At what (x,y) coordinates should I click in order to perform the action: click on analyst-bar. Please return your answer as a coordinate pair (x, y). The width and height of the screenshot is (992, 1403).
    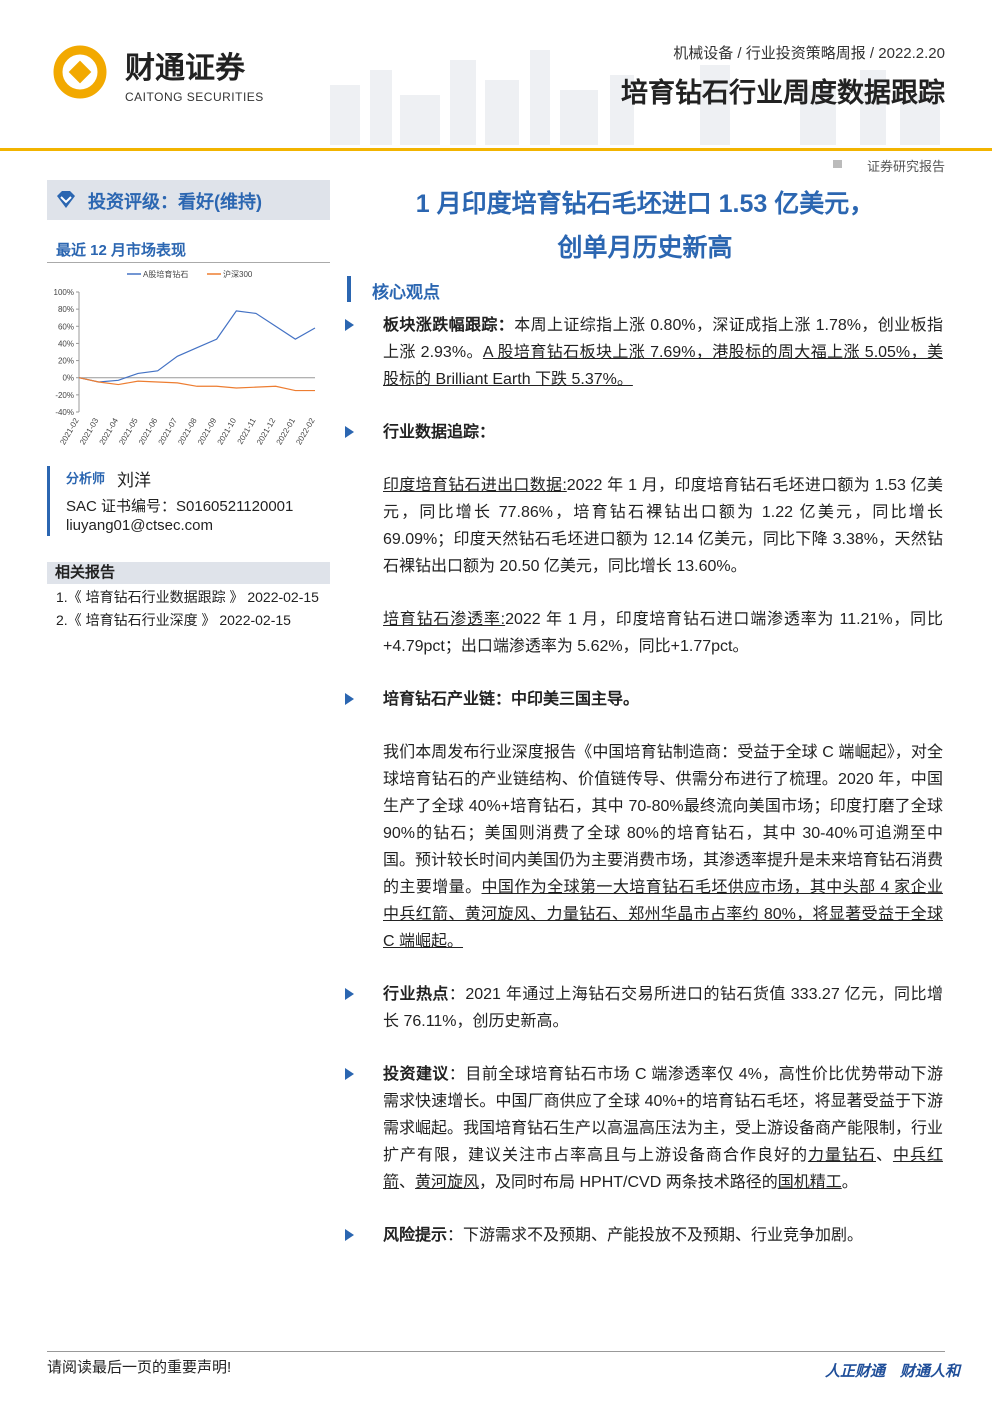
    Looking at the image, I should click on (48, 501).